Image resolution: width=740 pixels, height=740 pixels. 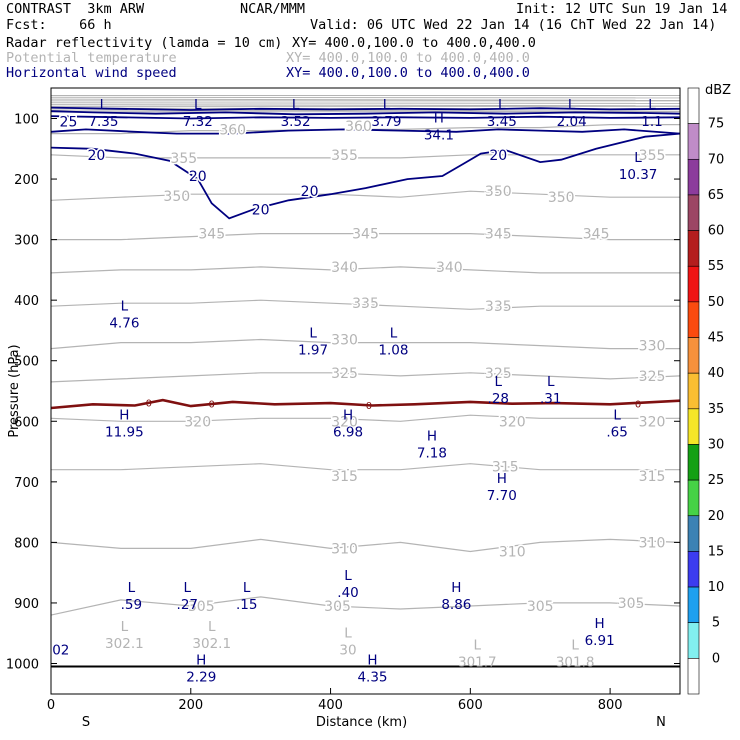 I want to click on colorbar-level-label: 65, so click(x=716, y=195).